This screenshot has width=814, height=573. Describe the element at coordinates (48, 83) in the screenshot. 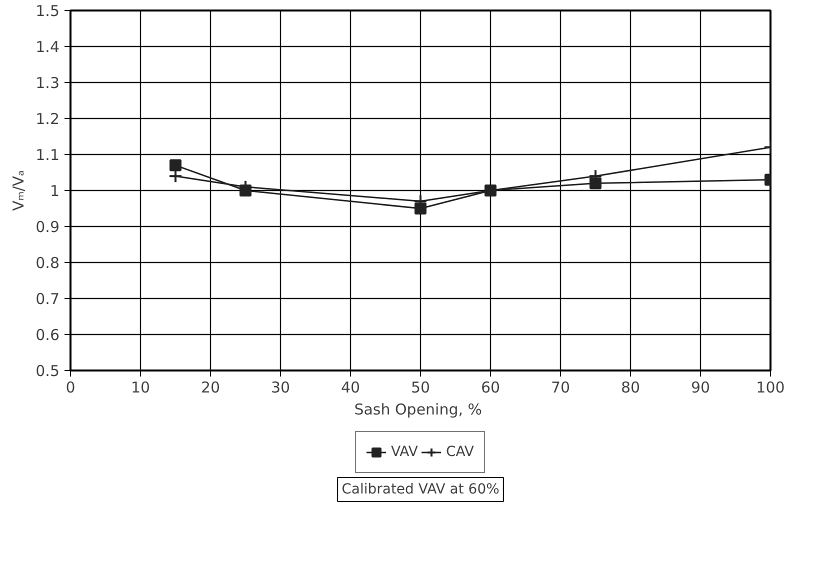

I see `y-tick-label: 1.3` at that location.